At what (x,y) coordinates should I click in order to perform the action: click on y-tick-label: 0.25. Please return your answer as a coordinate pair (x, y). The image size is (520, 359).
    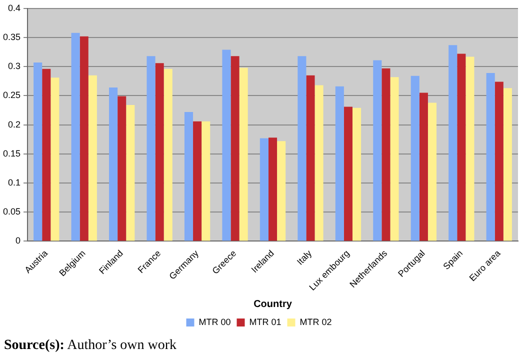
    Looking at the image, I should click on (11, 95).